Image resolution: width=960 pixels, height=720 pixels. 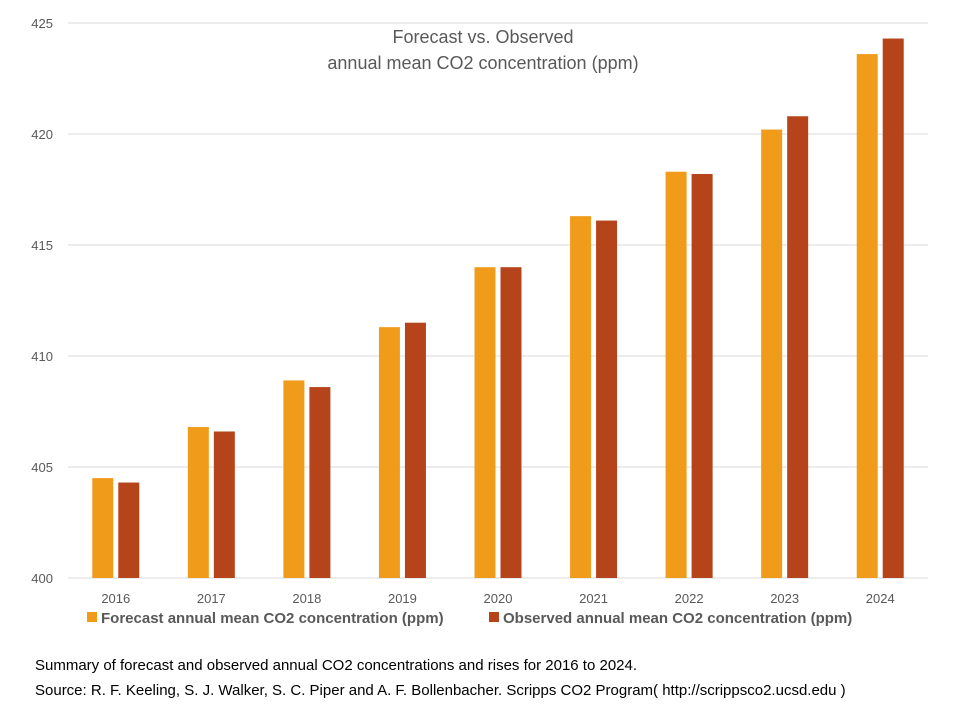 What do you see at coordinates (772, 353) in the screenshot?
I see `forecast-bar-2023` at bounding box center [772, 353].